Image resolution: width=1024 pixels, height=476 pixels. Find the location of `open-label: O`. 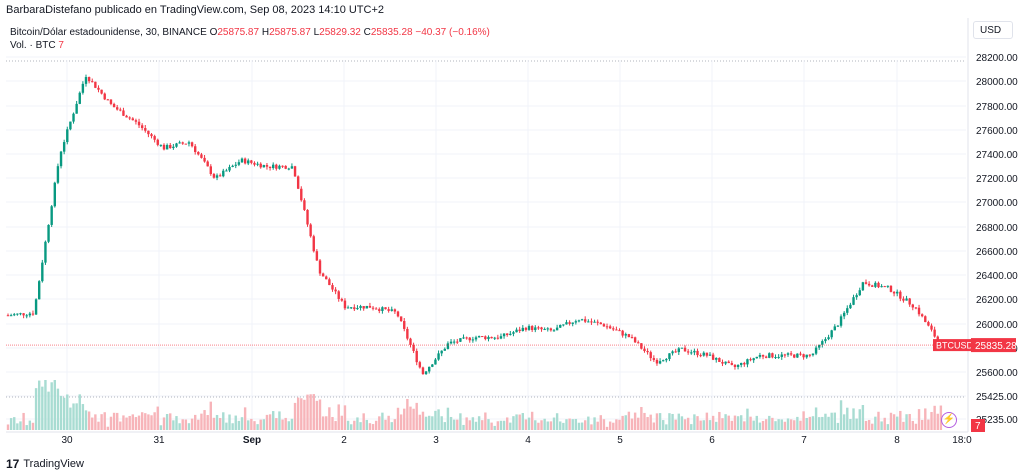

open-label: O is located at coordinates (213, 32).